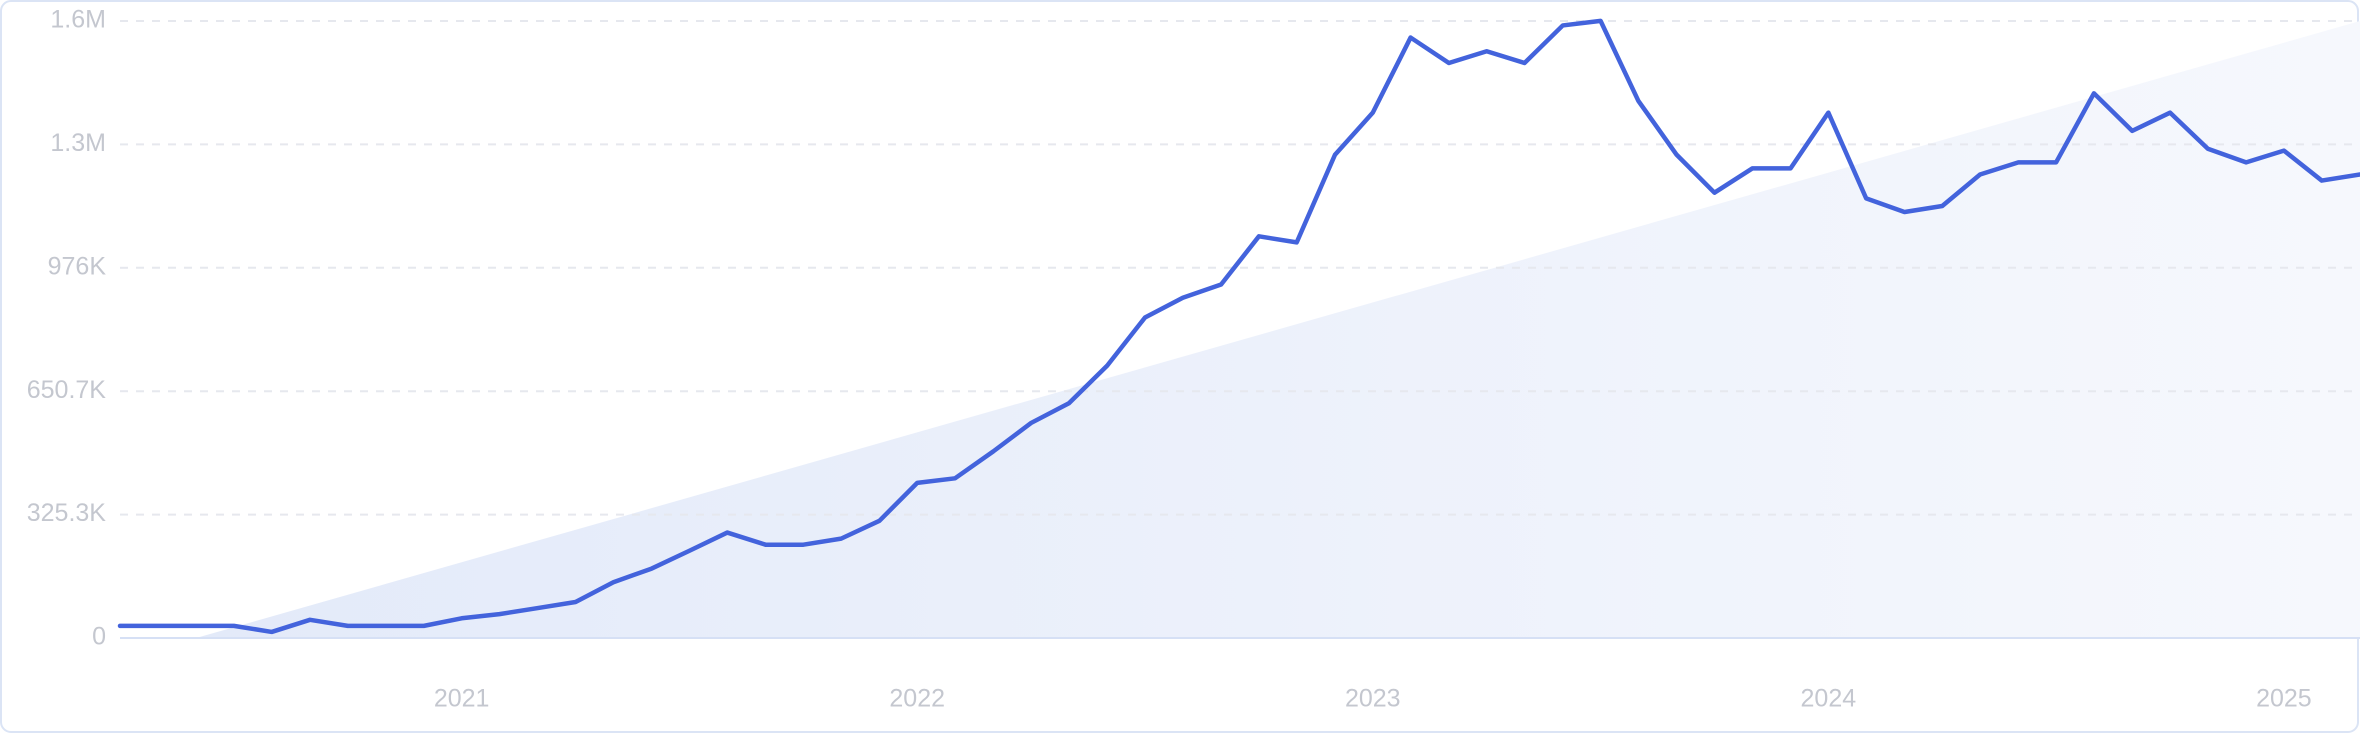  Describe the element at coordinates (462, 699) in the screenshot. I see `x-tick-label: 2021` at that location.